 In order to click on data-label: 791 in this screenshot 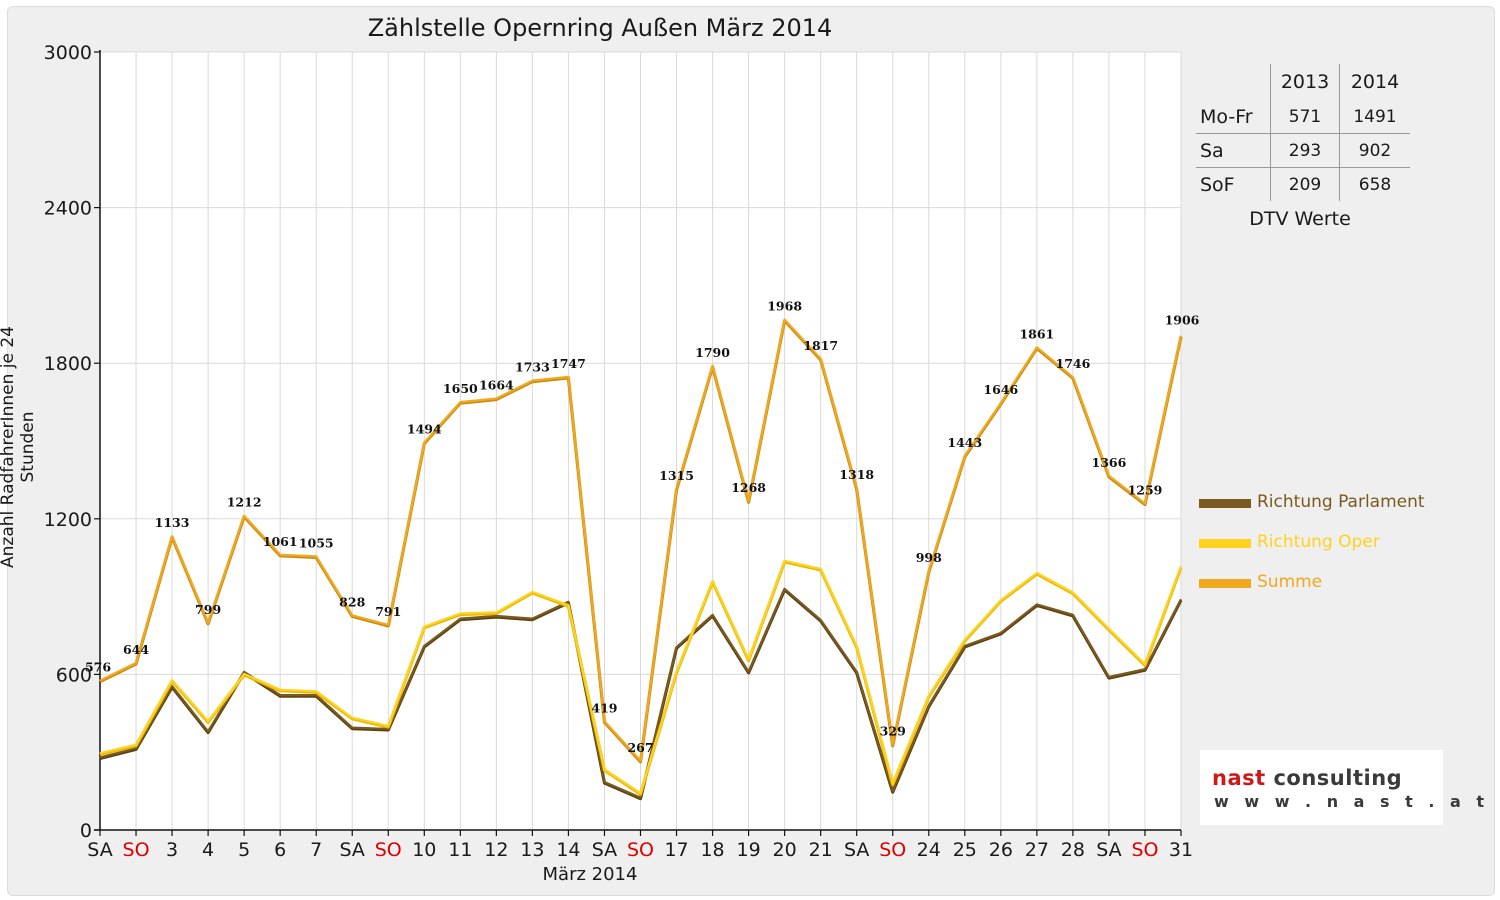, I will do `click(388, 611)`.